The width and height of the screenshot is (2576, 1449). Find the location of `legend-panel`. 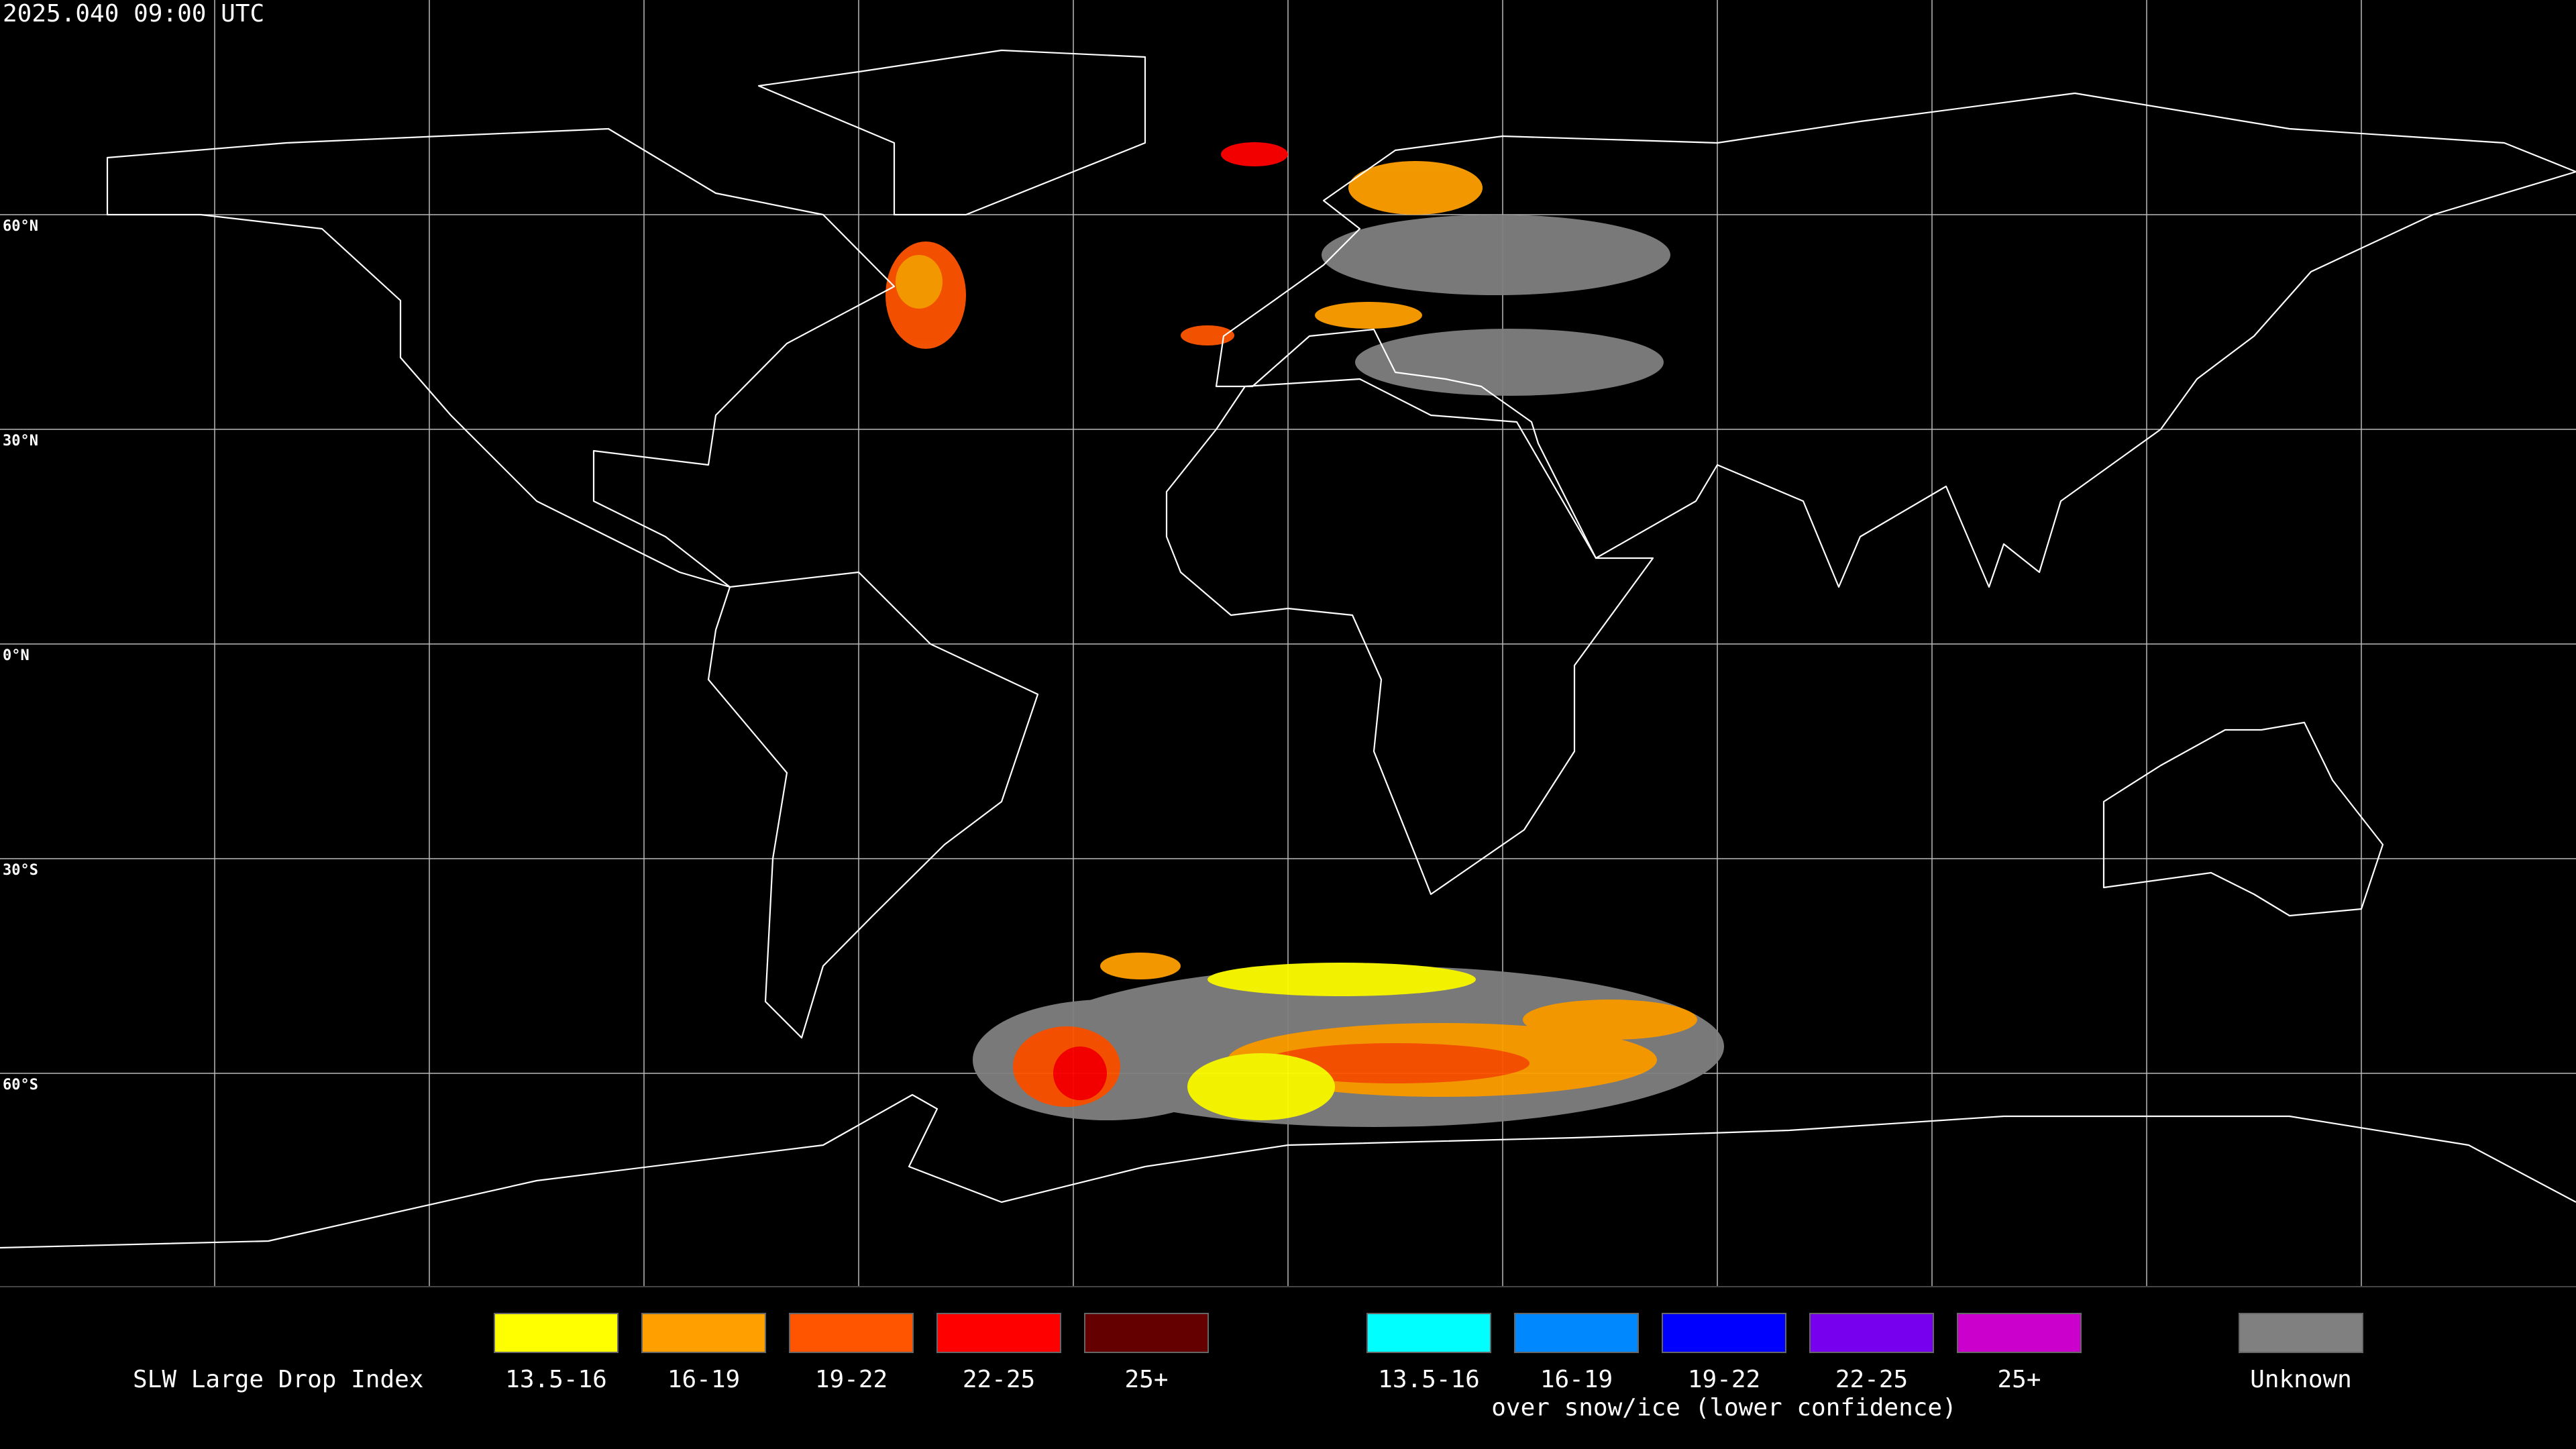

legend-panel is located at coordinates (1288, 1368).